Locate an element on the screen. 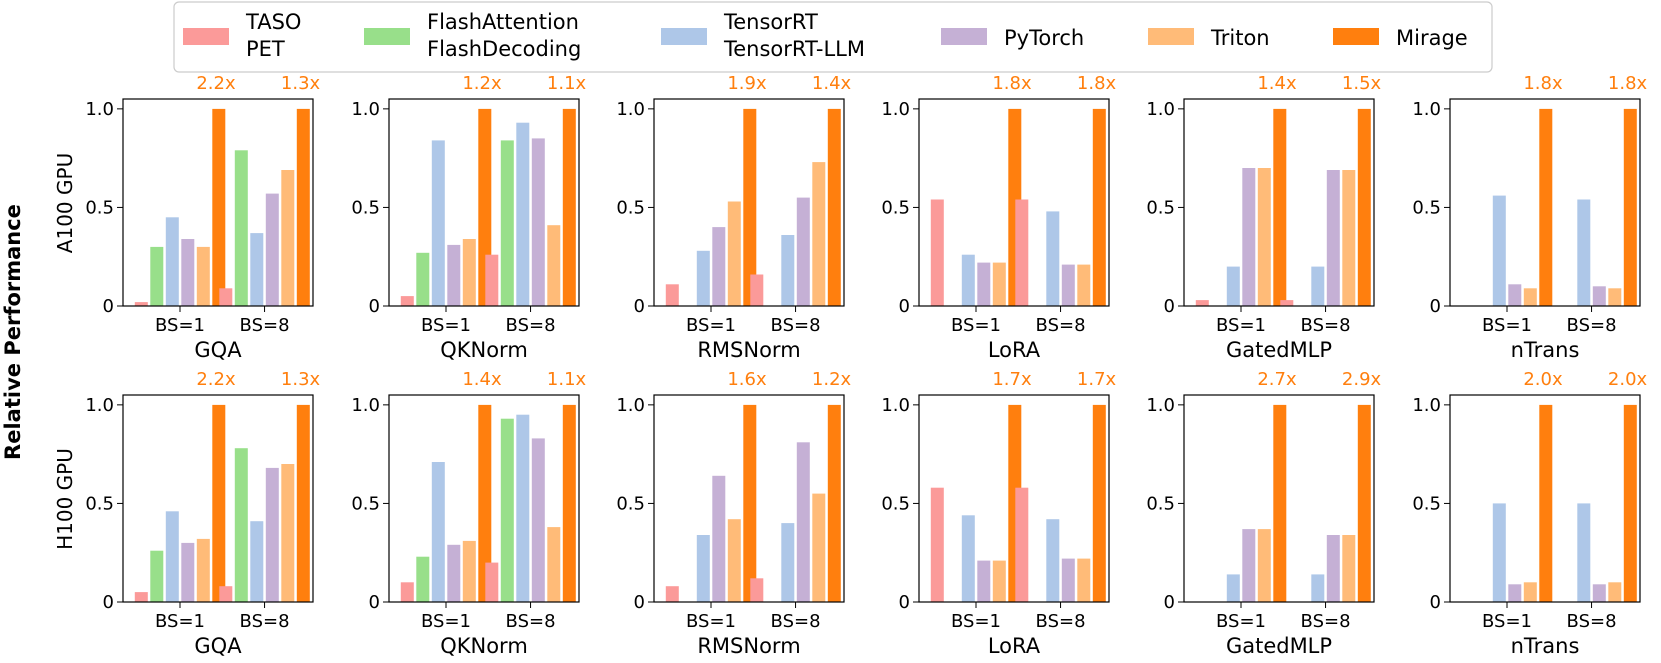 Image resolution: width=1661 pixels, height=663 pixels. bar-flash-BS1 is located at coordinates (423, 279).